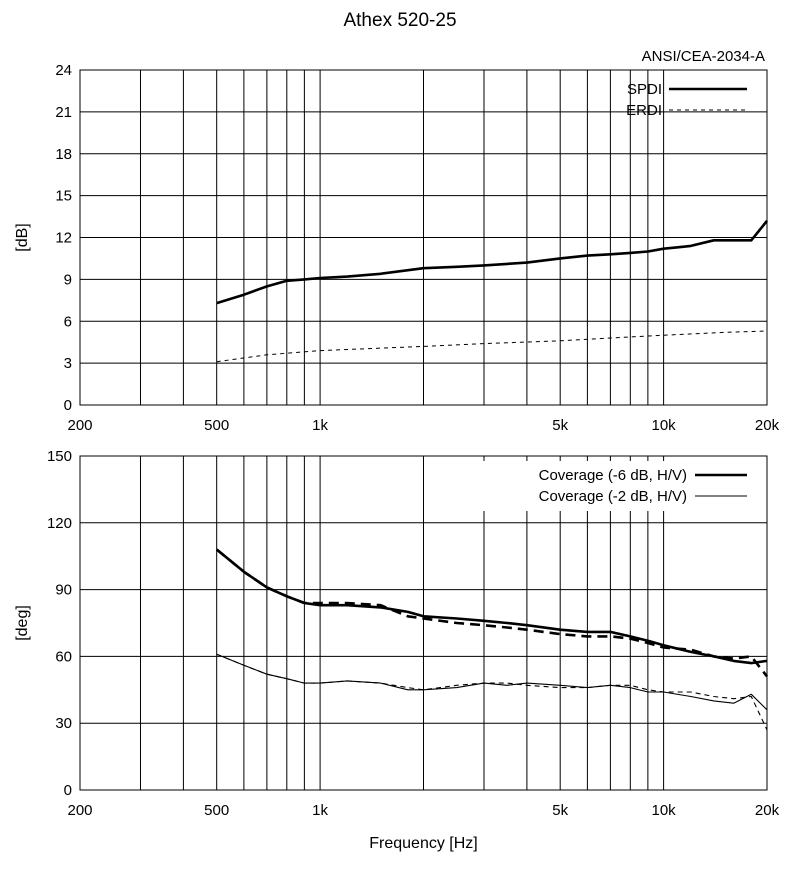 This screenshot has height=880, width=800. I want to click on legend-label: Coverage (-6 dB, H/V), so click(613, 475).